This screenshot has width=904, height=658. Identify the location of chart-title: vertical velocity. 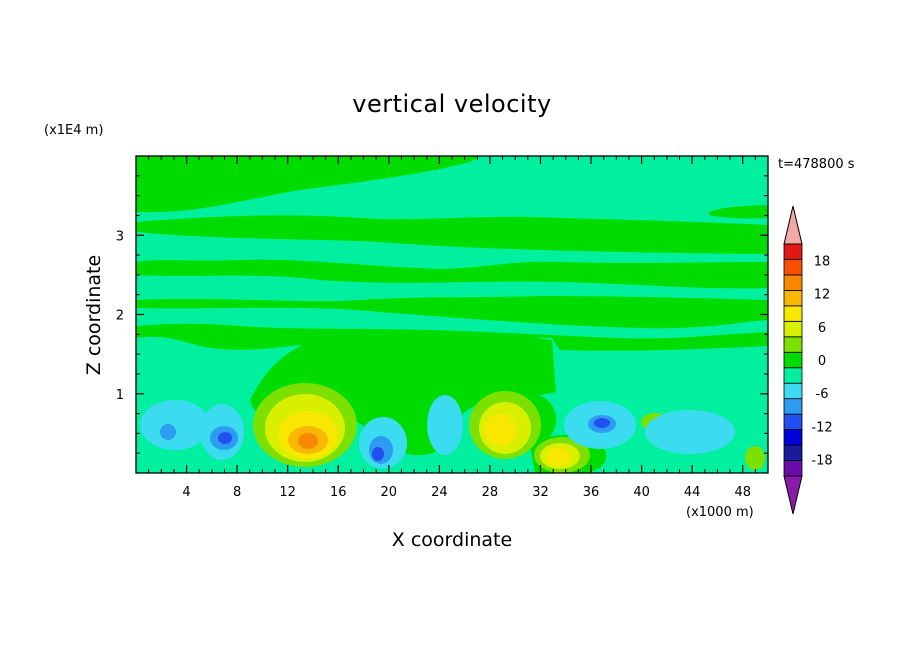
(451, 104).